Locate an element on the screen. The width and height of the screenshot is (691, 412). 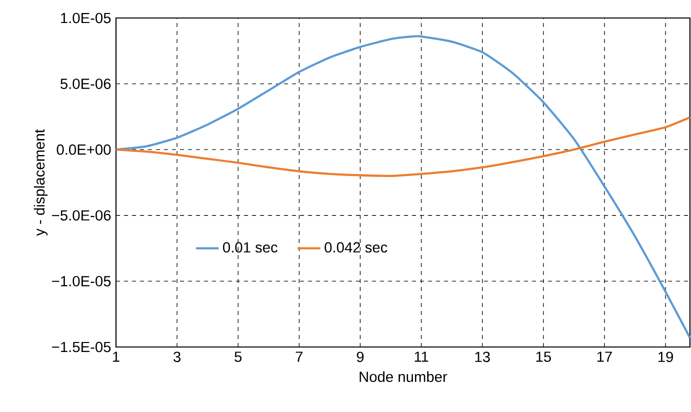
x-tick-label: 17 is located at coordinates (604, 357).